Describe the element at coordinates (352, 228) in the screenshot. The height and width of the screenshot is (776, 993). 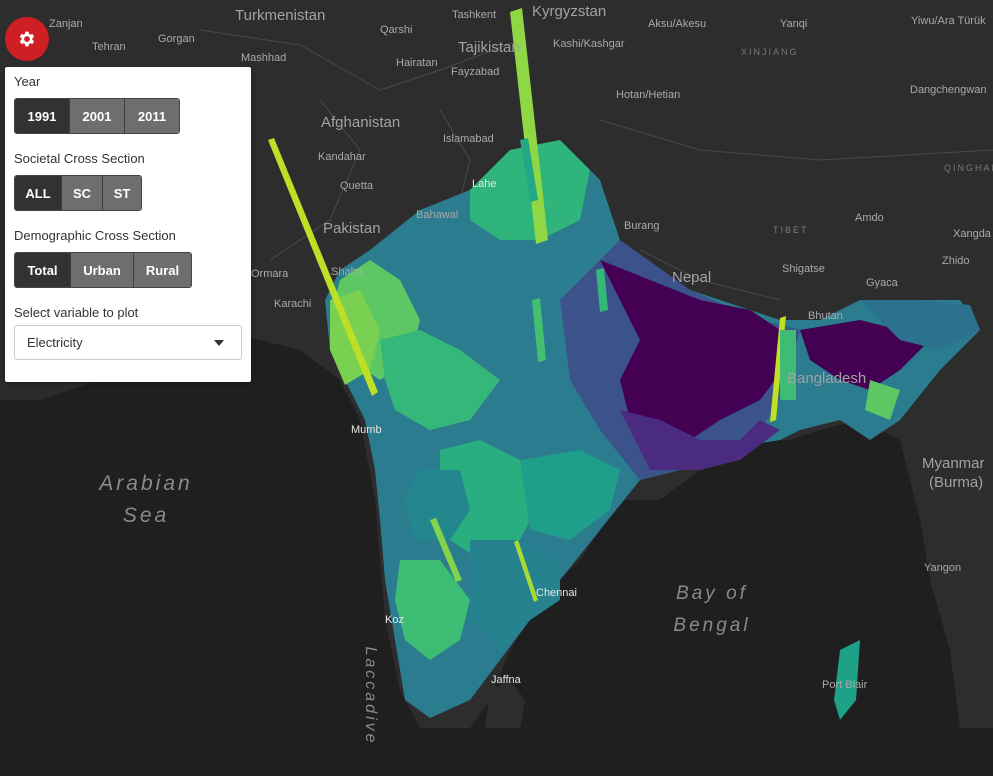
I see `country-label-pakistan: Pakistan` at that location.